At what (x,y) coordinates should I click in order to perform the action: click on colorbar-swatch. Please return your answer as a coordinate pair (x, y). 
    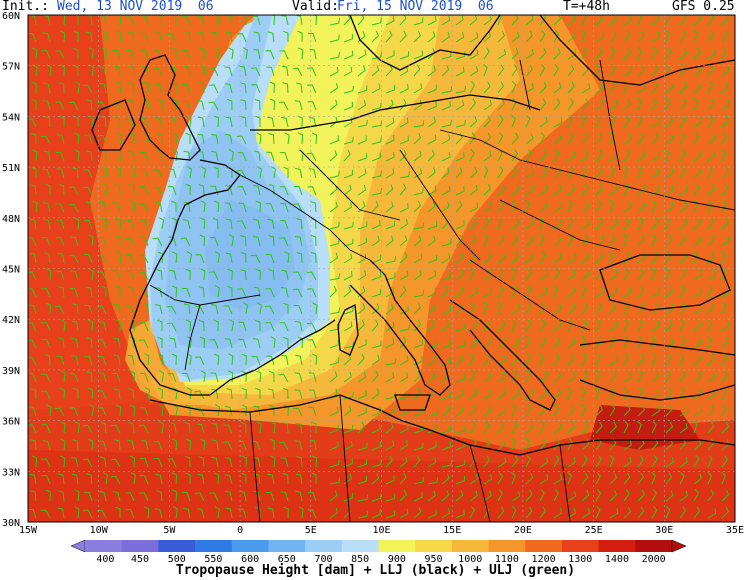
    Looking at the image, I should click on (287, 546).